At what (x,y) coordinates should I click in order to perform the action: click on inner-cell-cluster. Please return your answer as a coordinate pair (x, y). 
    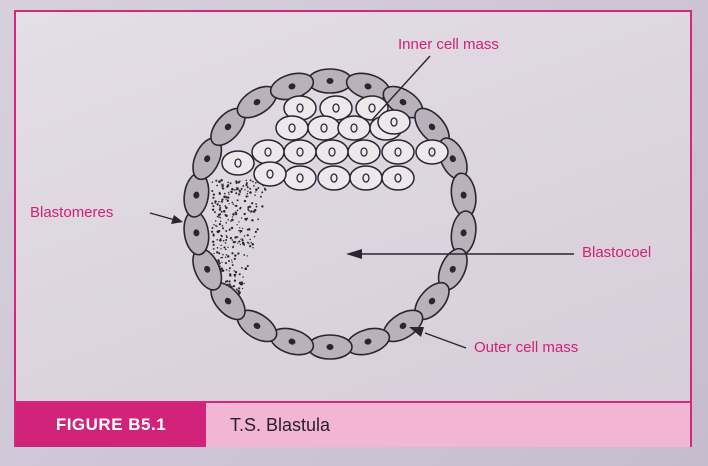
    Looking at the image, I should click on (335, 143).